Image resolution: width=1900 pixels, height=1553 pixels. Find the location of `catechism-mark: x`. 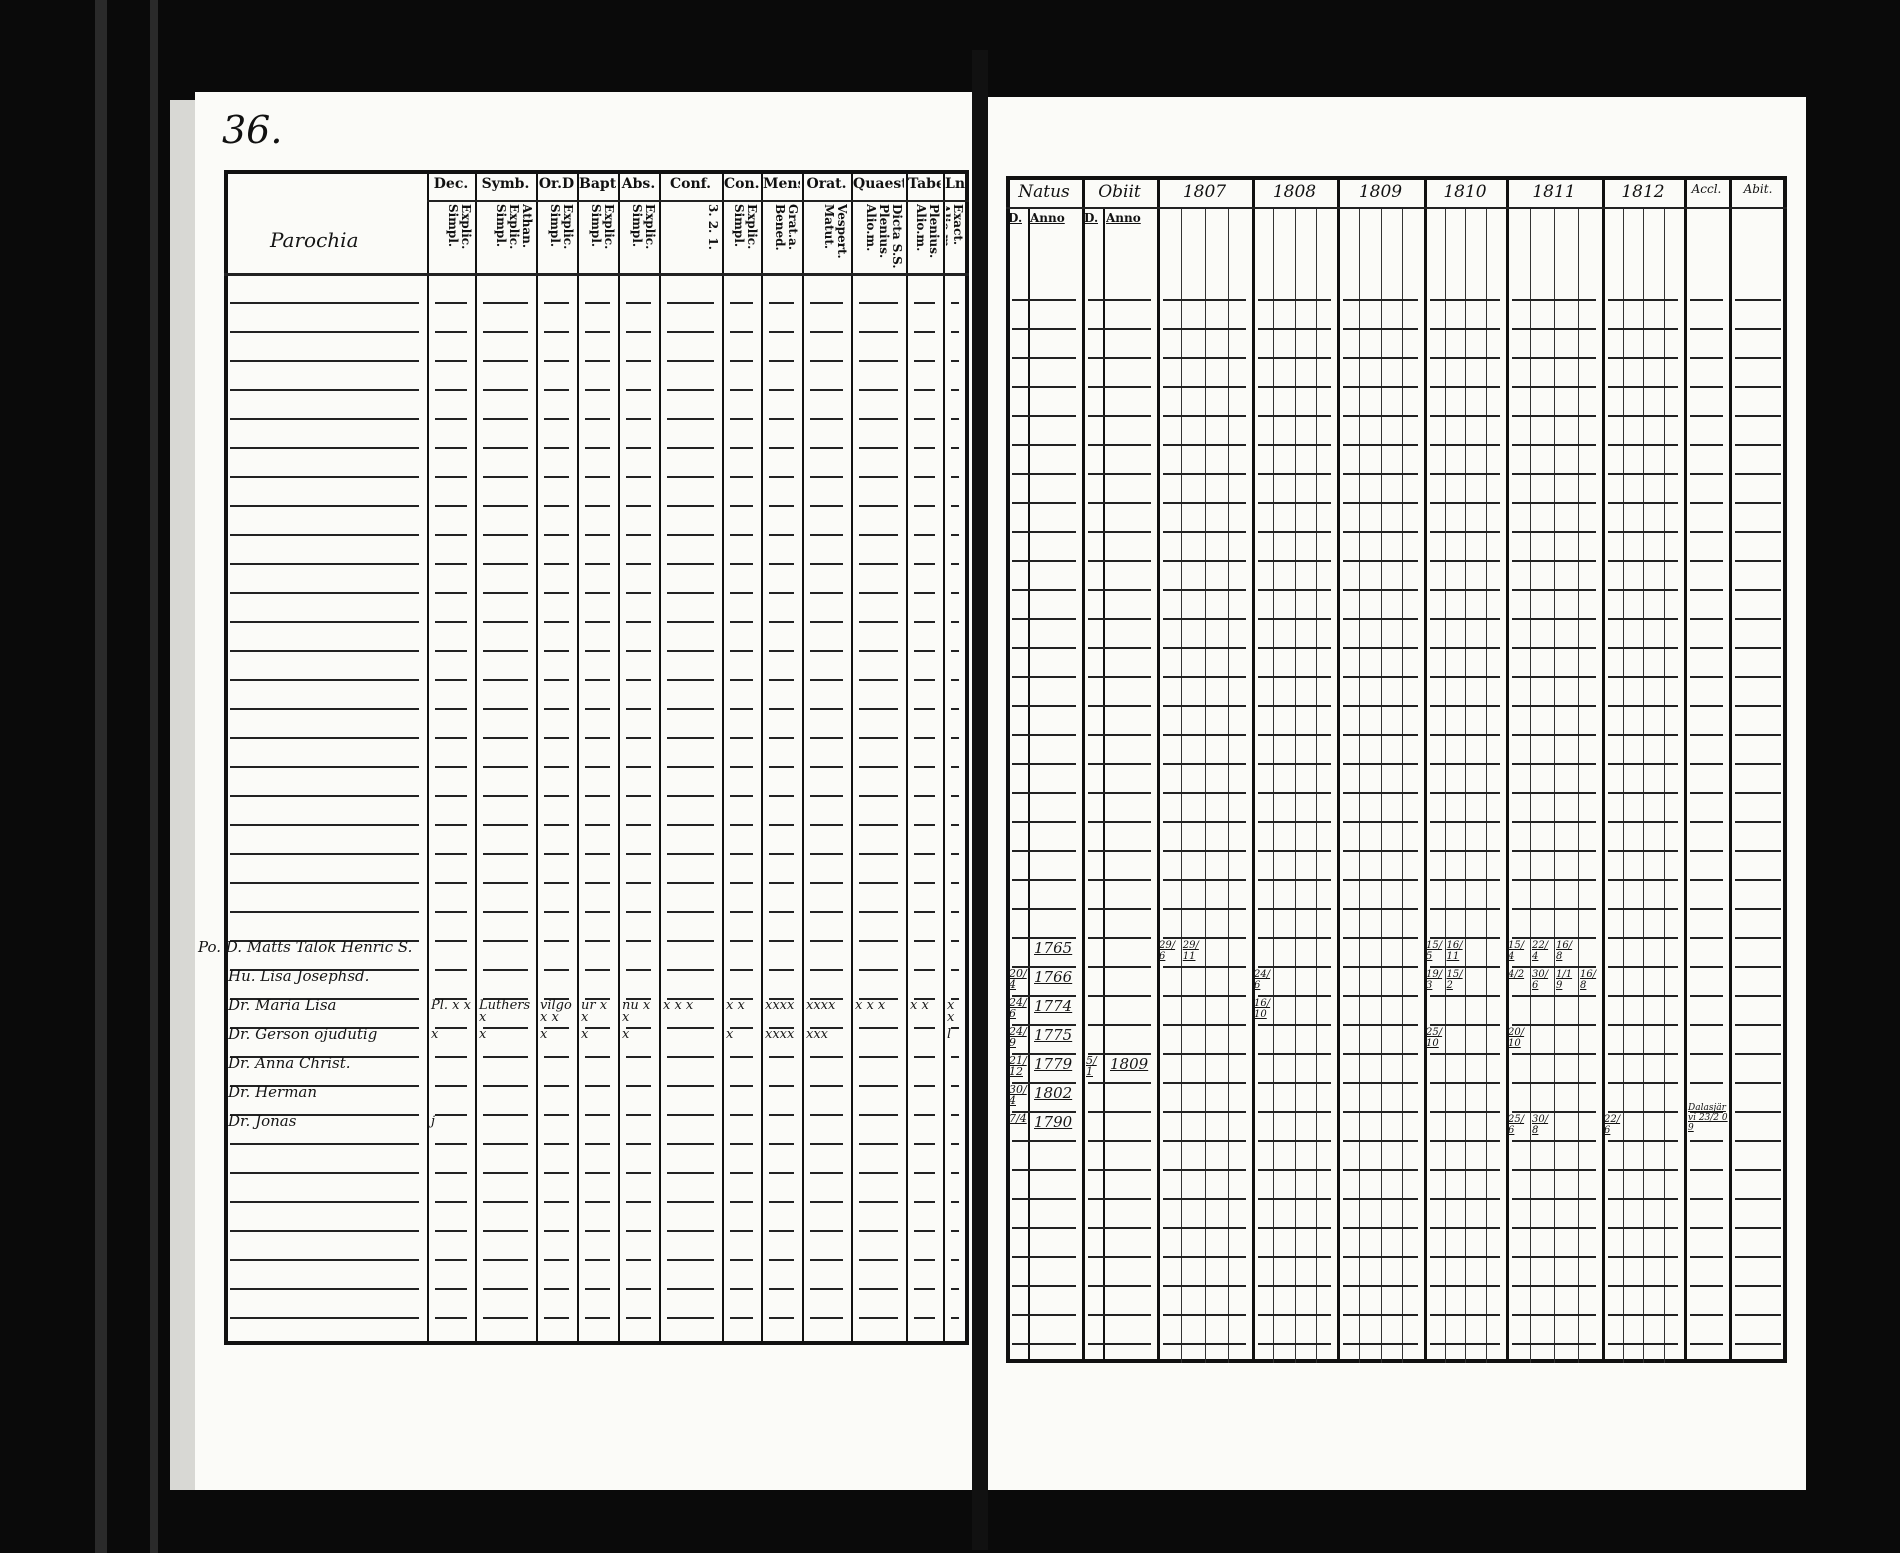

catechism-mark: x is located at coordinates (626, 1034).